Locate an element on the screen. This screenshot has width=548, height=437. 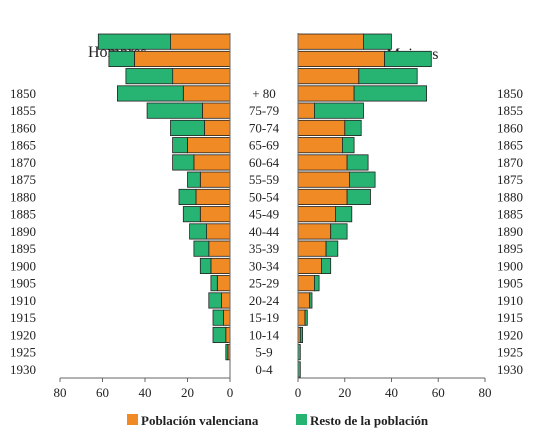
year-label-right-7: 1895 is located at coordinates (510, 248).